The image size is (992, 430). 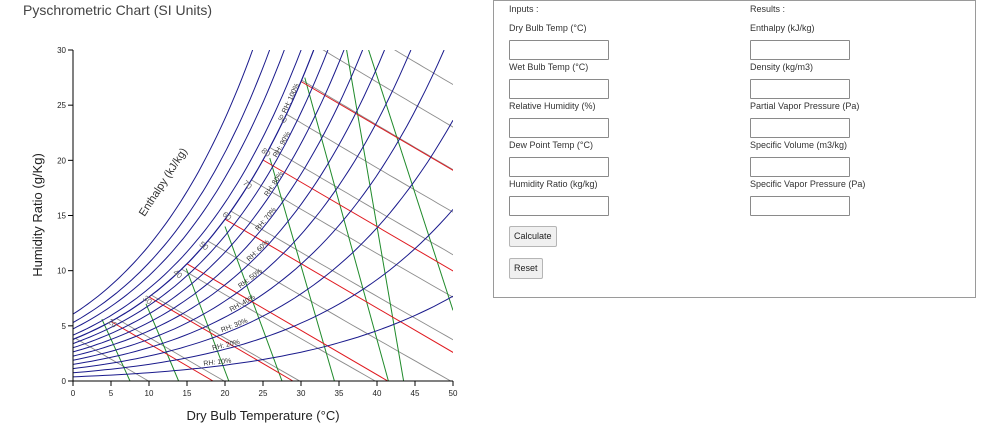 What do you see at coordinates (524, 9) in the screenshot?
I see `inputs-title: Inputs :` at bounding box center [524, 9].